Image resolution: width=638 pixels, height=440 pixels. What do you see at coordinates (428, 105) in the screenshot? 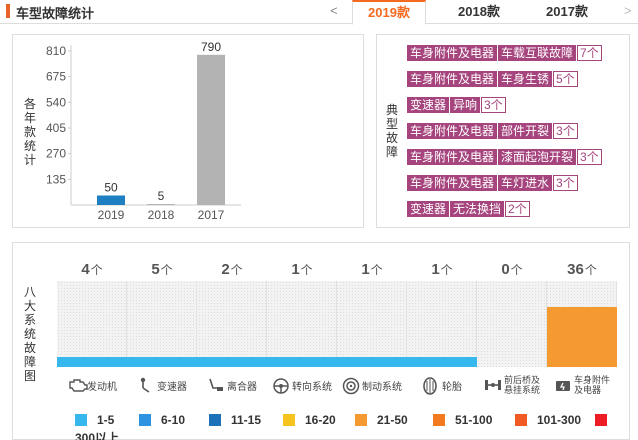
I see `fault-category: 变速器` at bounding box center [428, 105].